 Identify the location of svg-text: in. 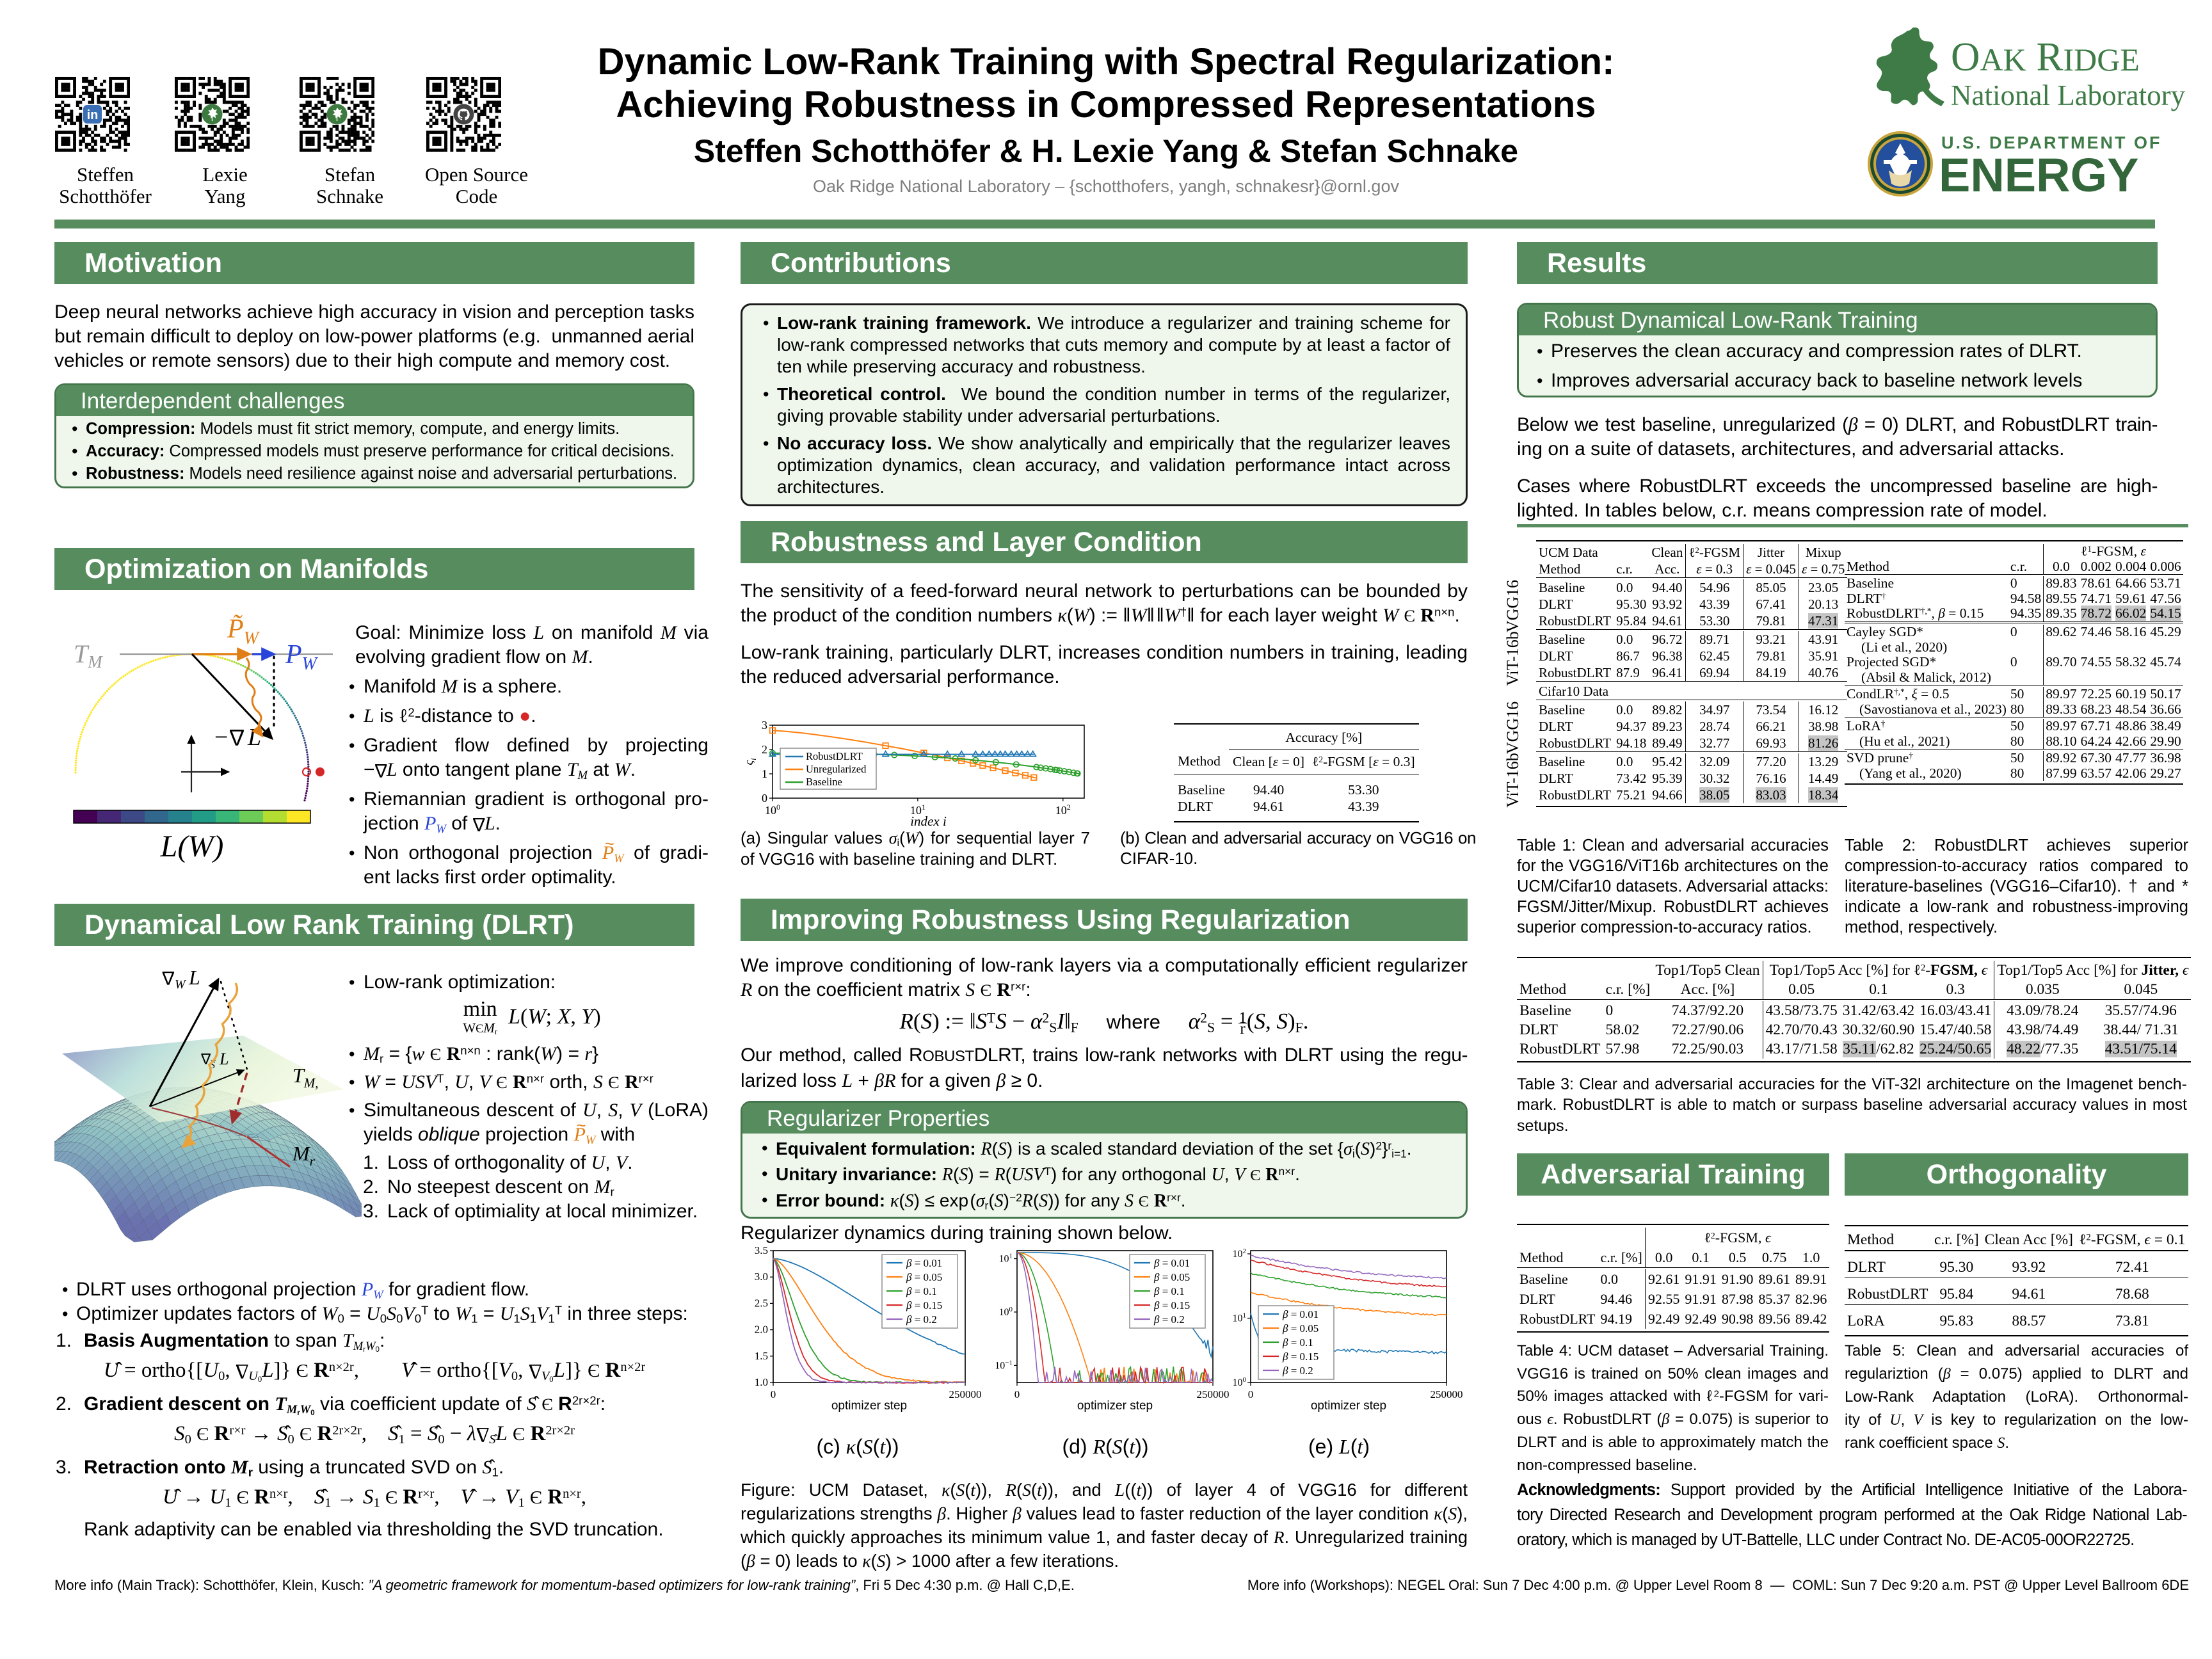
(93, 115).